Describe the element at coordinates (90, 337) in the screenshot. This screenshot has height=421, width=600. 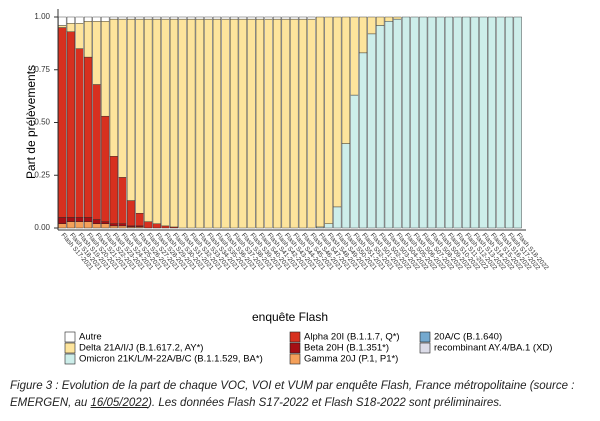
I see `legend-label: Autre` at that location.